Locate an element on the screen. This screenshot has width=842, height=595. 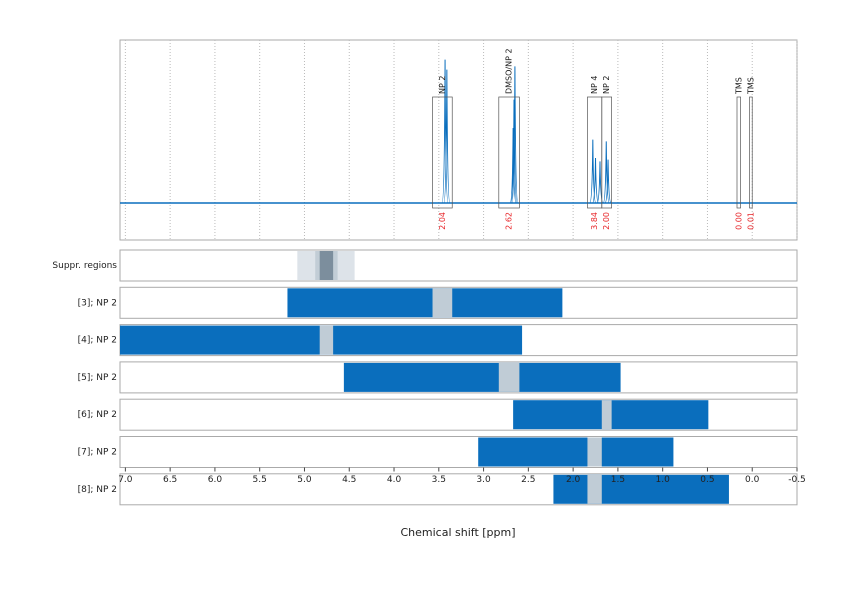
region-label: DMSO/NP 2 is located at coordinates (509, 71).